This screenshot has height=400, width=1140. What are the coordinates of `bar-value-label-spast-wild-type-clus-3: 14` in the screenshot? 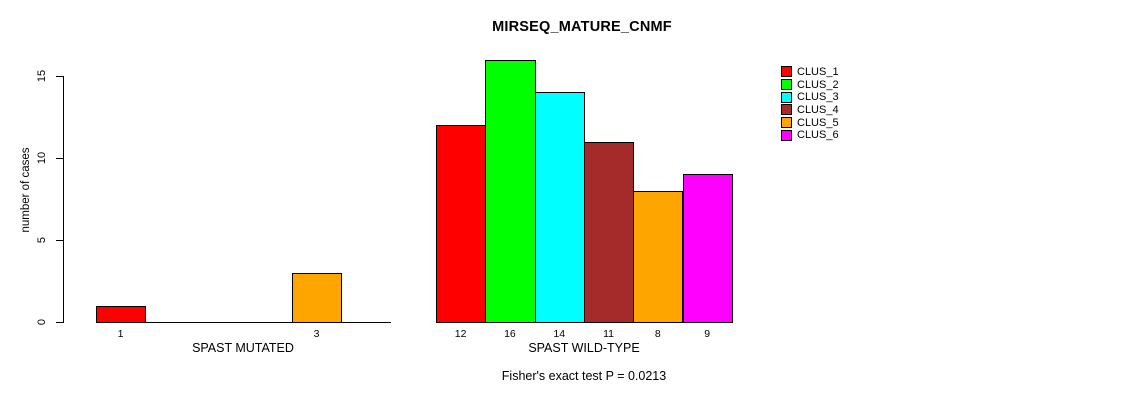 It's located at (559, 334).